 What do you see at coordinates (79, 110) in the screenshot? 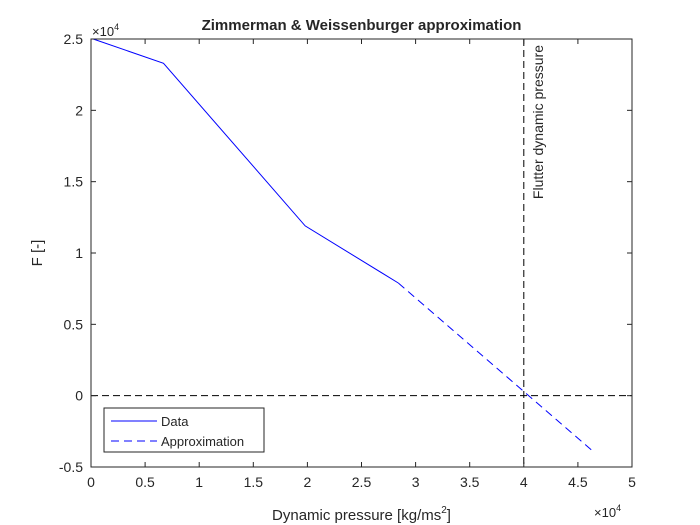
I see `y-tick-label: 2` at bounding box center [79, 110].